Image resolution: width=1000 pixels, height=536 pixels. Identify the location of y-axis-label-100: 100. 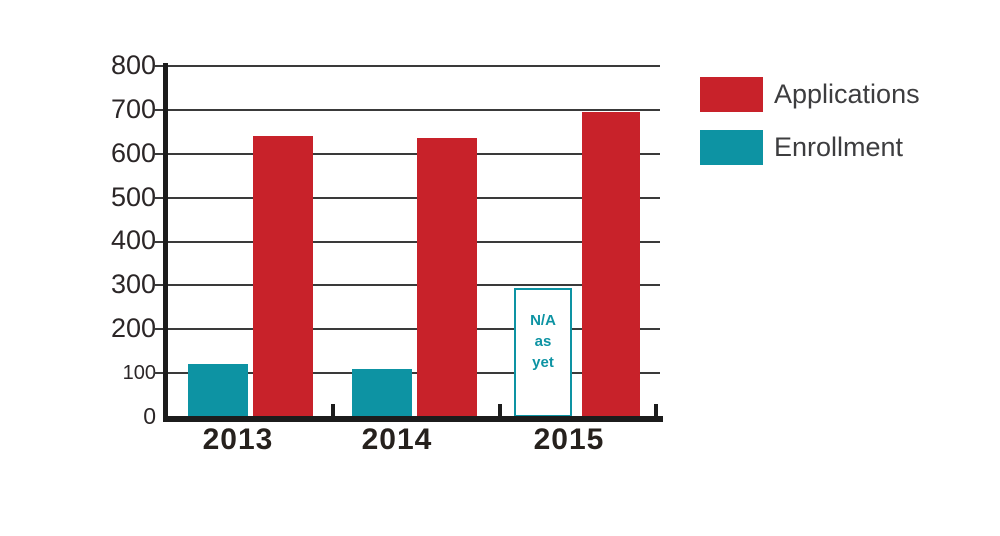
(139, 373).